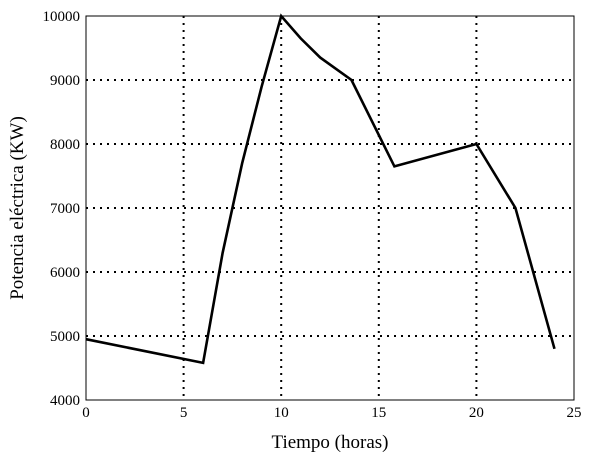 The width and height of the screenshot is (589, 452). What do you see at coordinates (330, 442) in the screenshot?
I see `x-axis-label: Tiempo (horas)` at bounding box center [330, 442].